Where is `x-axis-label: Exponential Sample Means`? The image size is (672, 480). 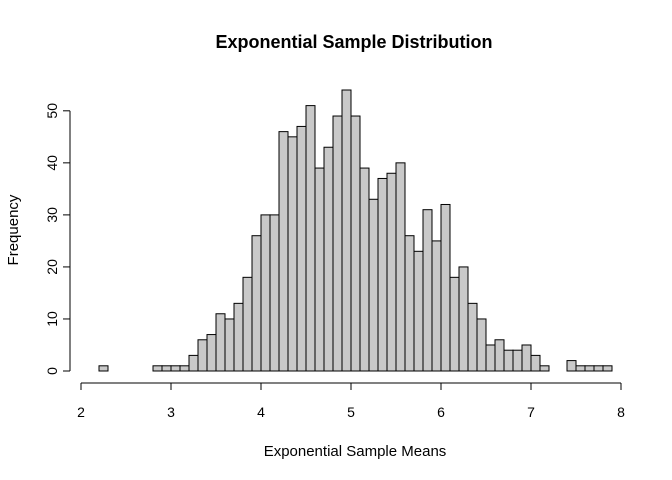
x-axis-label: Exponential Sample Means is located at coordinates (355, 451).